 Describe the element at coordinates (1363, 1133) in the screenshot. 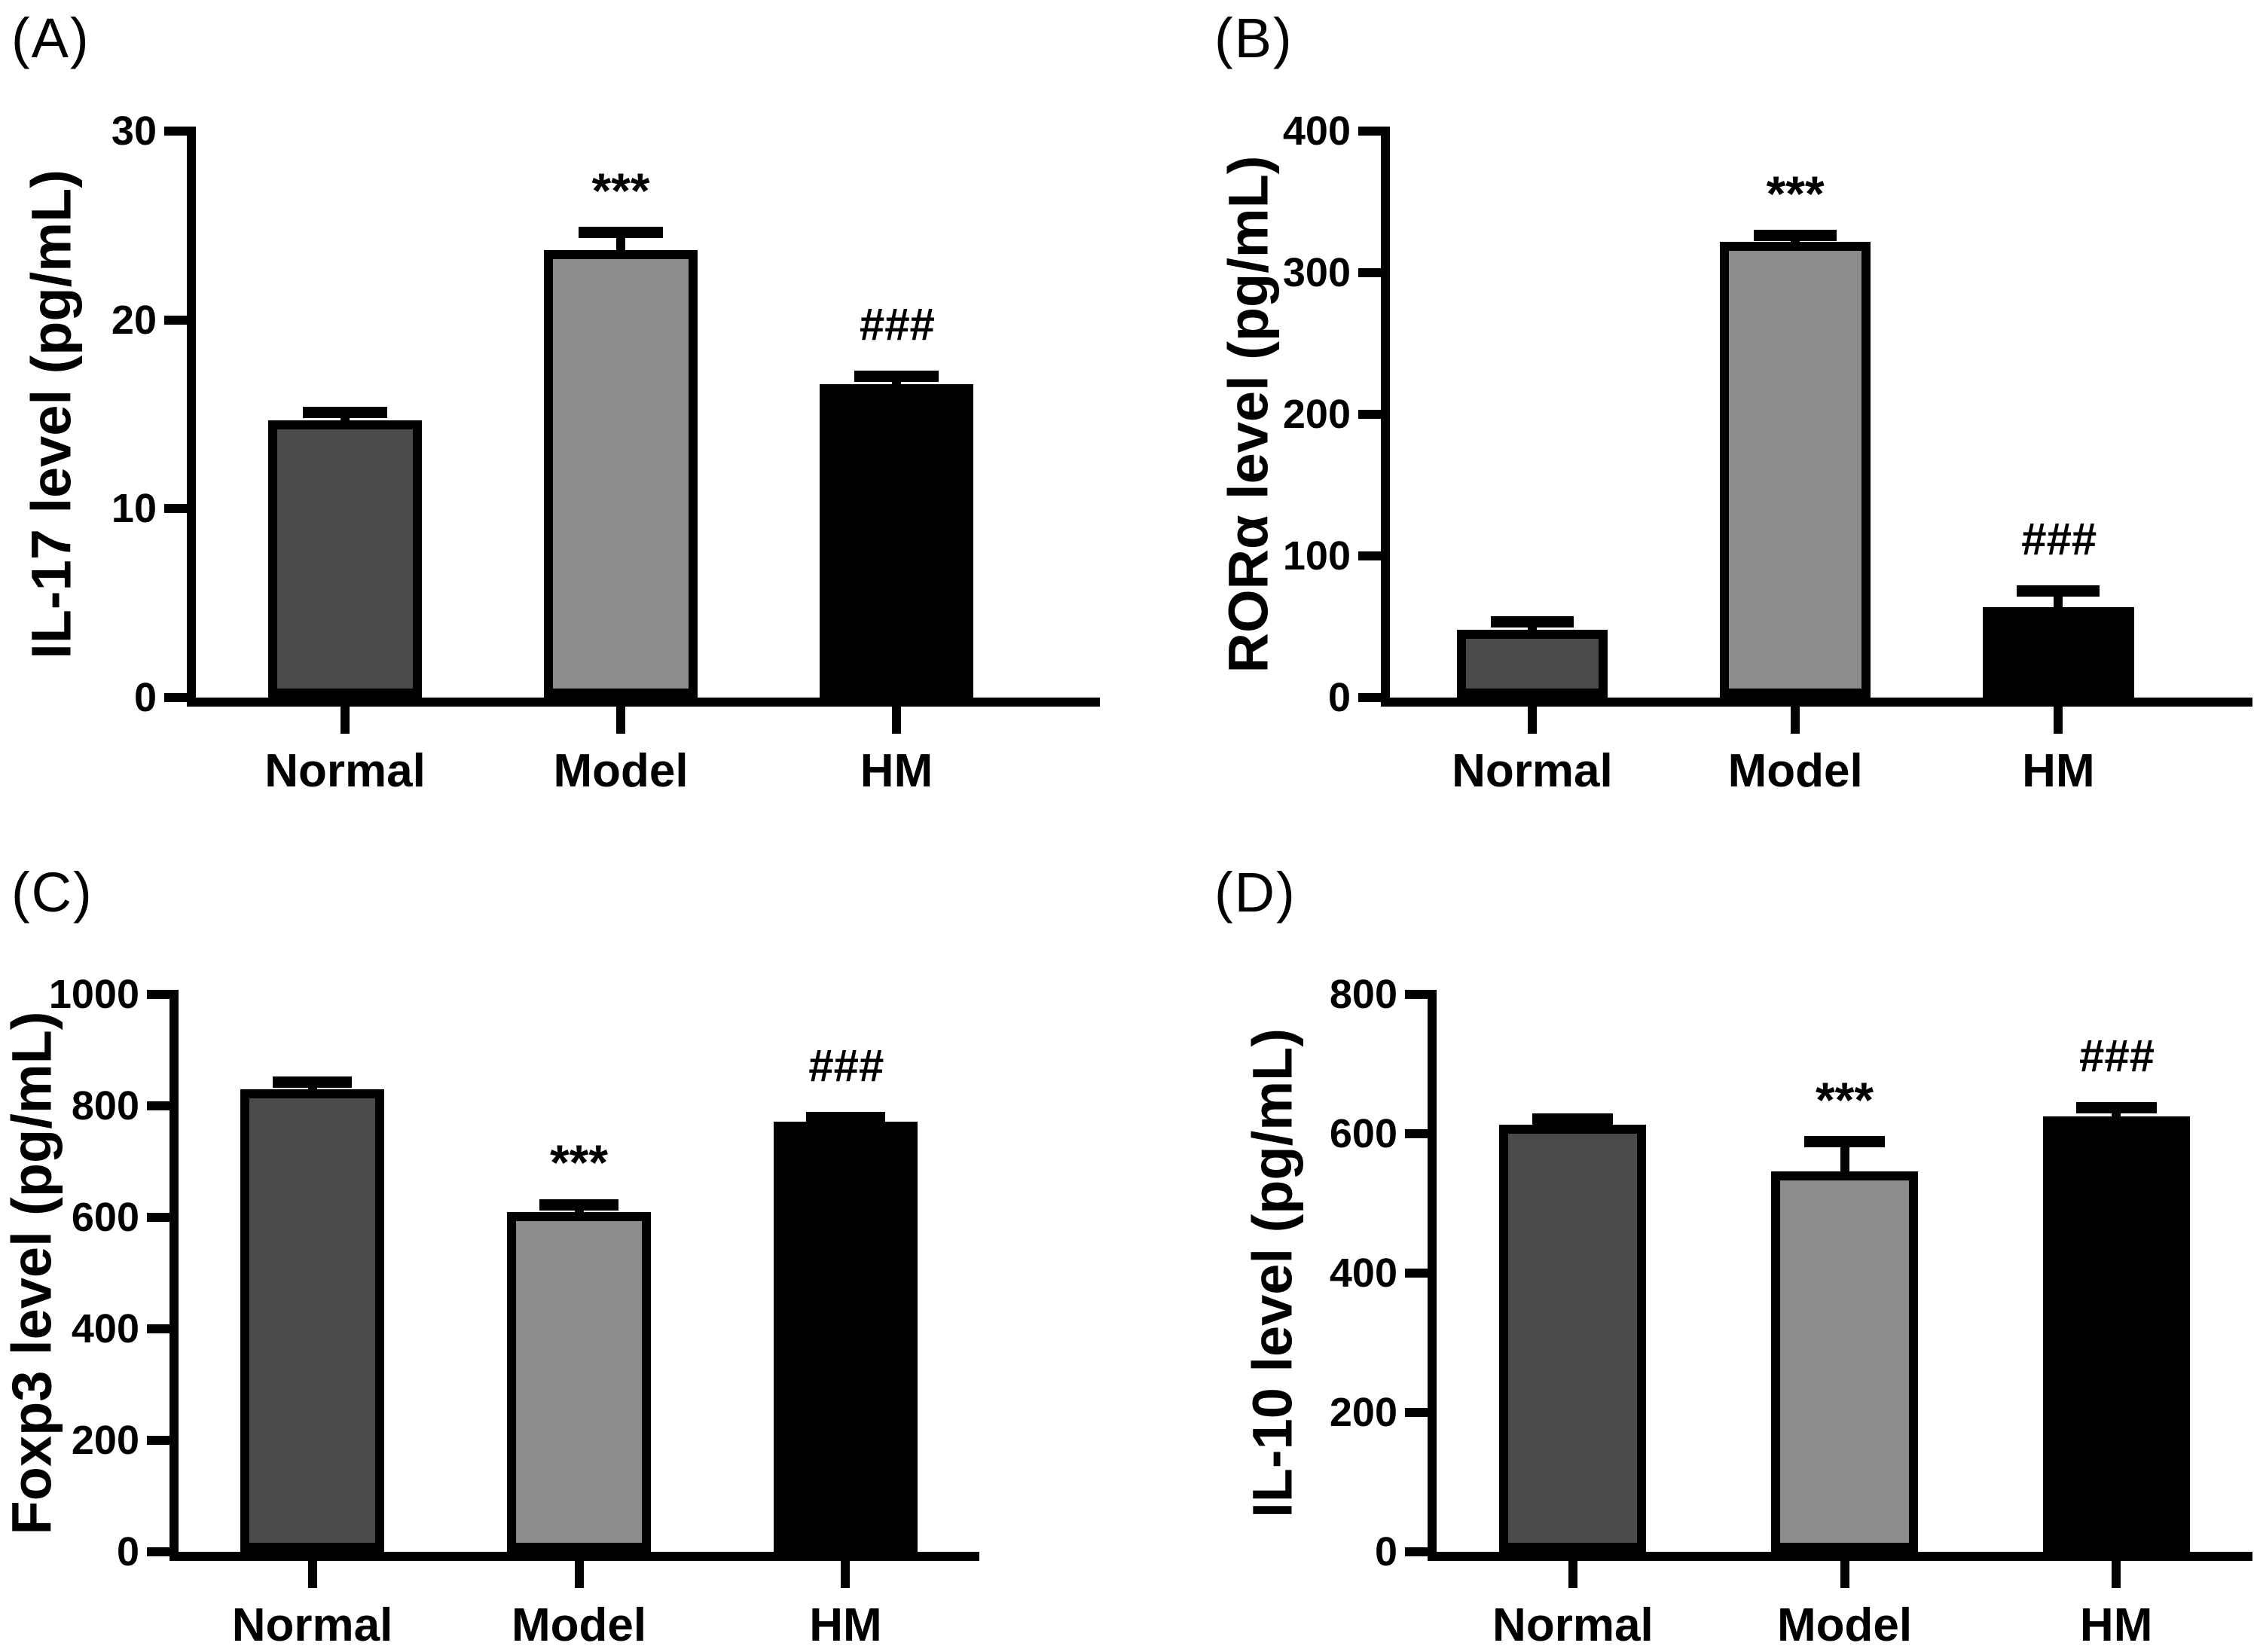

I see `y-tick-label: 600` at that location.